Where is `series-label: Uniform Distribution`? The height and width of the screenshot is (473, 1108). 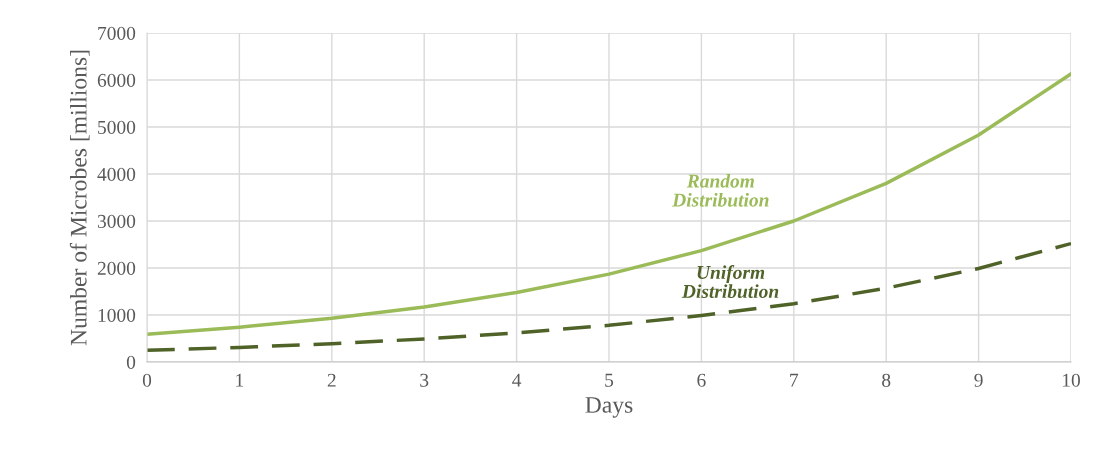
series-label: Uniform Distribution is located at coordinates (730, 282).